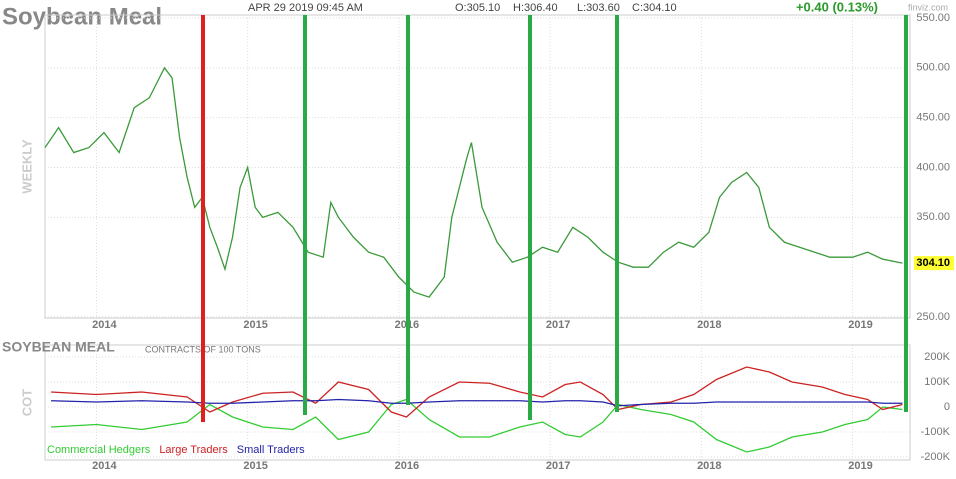 The image size is (956, 479). I want to click on y-tick-label: 400.00, so click(933, 167).